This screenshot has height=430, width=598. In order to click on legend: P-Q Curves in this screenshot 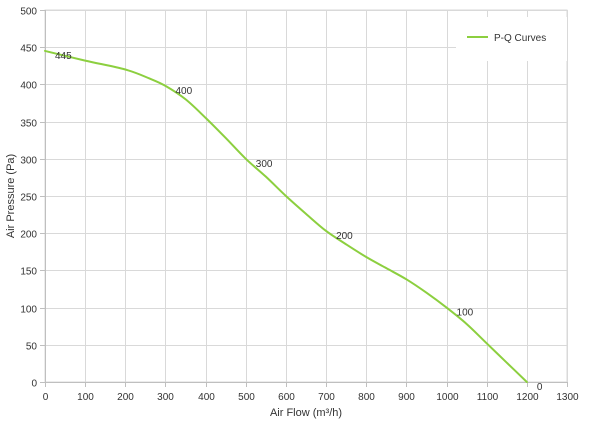, I will do `click(511, 39)`.